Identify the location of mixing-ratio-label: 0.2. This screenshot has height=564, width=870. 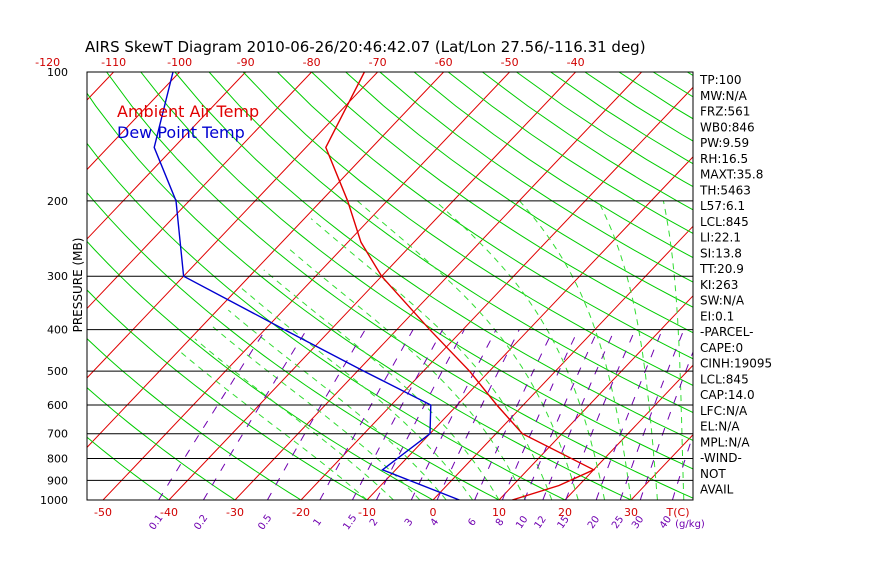
(201, 522).